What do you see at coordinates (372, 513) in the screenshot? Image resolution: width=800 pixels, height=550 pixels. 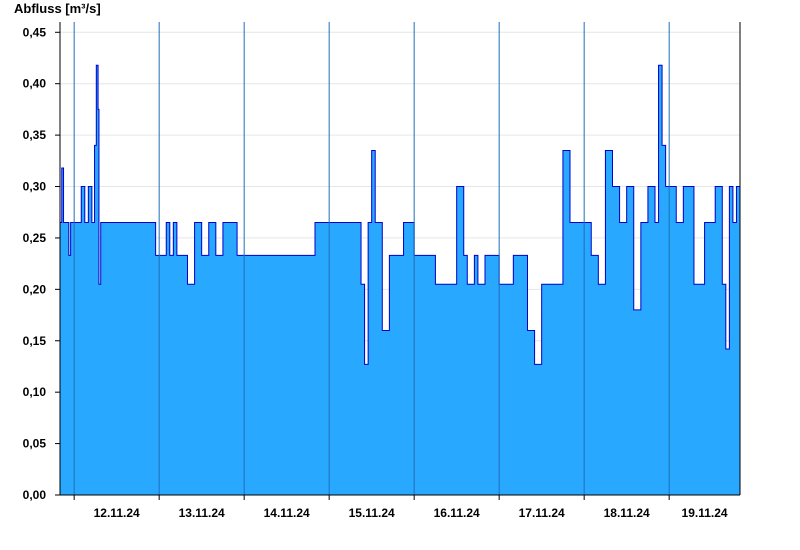 I see `x-tick-label-3: 15.11.24` at bounding box center [372, 513].